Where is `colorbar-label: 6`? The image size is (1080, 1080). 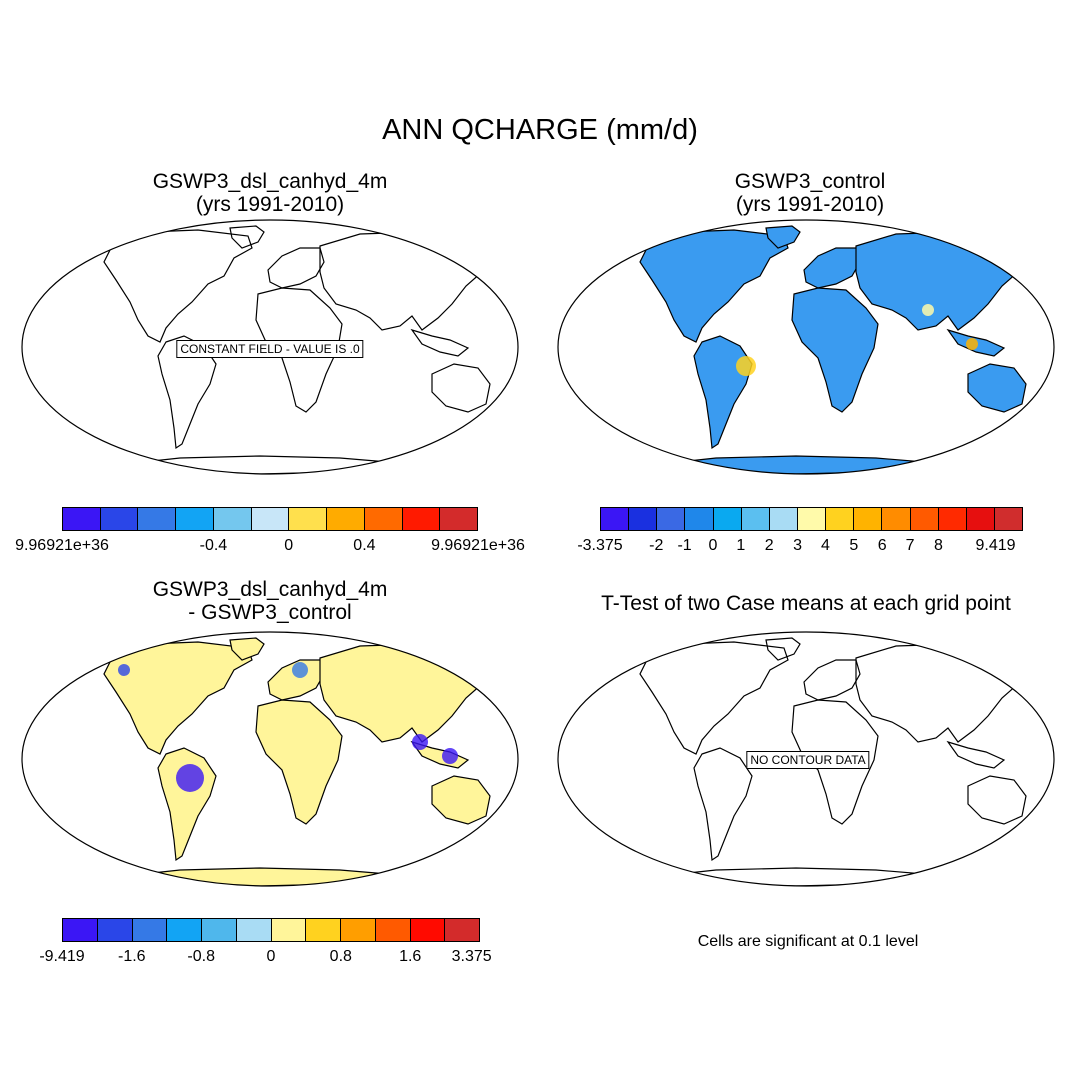 colorbar-label: 6 is located at coordinates (882, 545).